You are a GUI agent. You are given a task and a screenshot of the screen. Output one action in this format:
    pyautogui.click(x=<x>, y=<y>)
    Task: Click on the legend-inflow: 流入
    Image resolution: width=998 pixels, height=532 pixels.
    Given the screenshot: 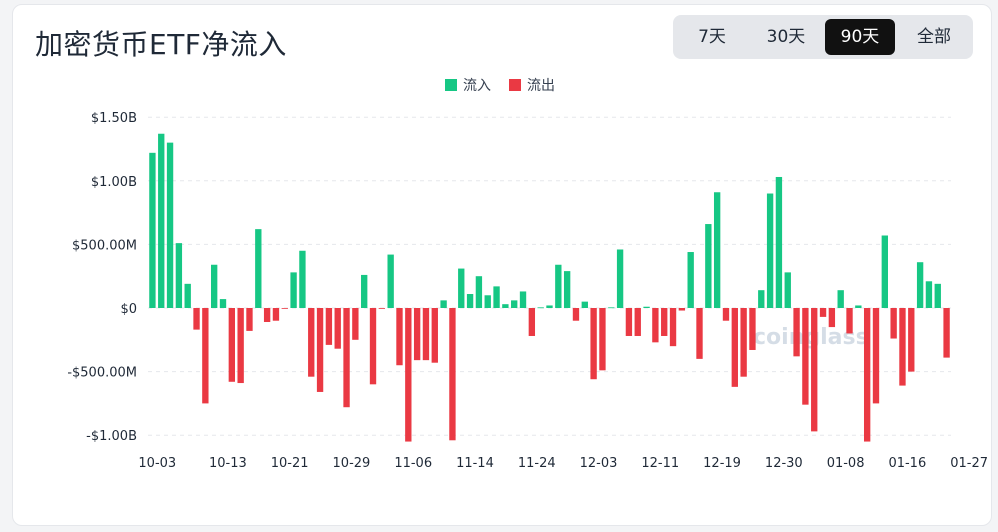 What is the action you would take?
    pyautogui.click(x=468, y=85)
    